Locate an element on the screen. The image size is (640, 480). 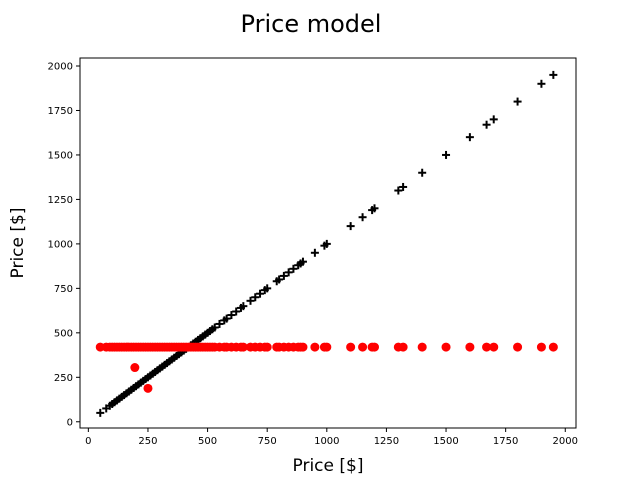
y-tick-label: 1250 is located at coordinates (60, 200).